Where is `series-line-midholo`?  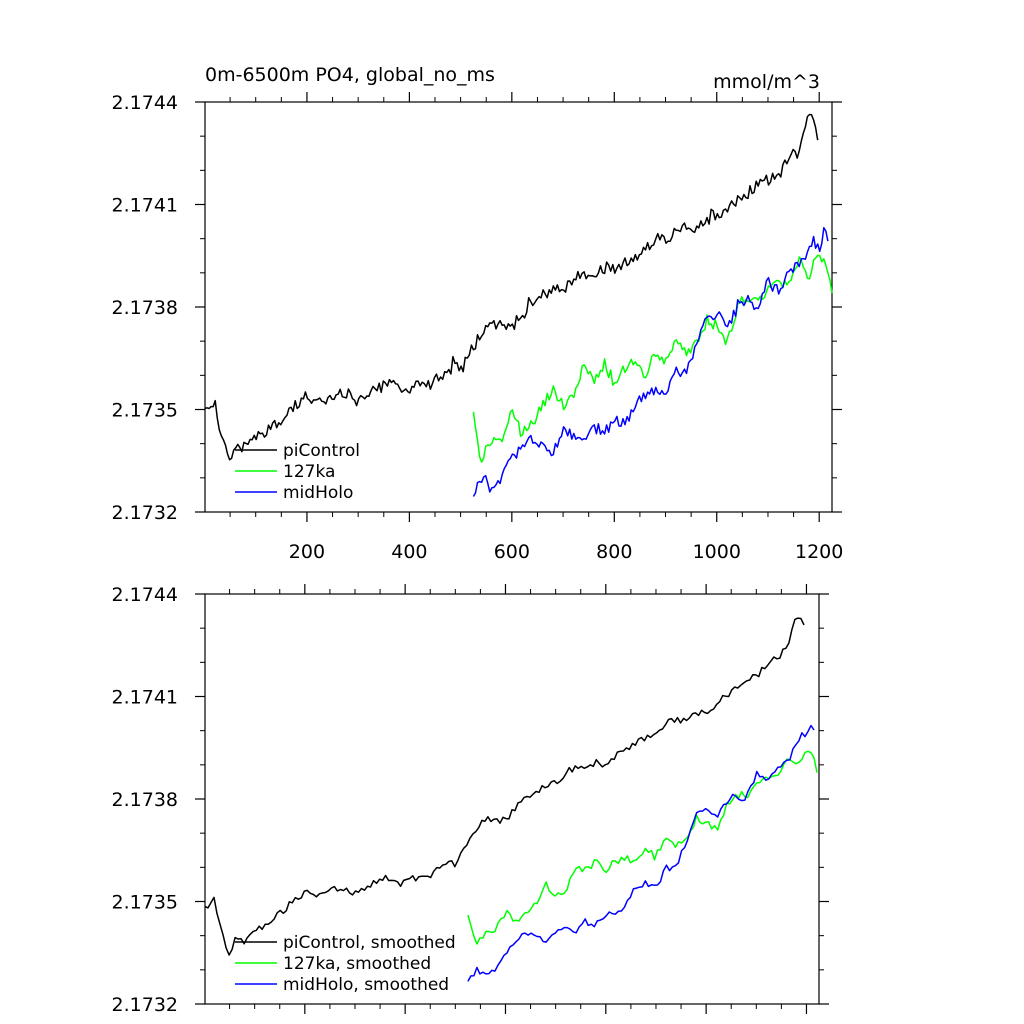
series-line-midholo is located at coordinates (650, 362).